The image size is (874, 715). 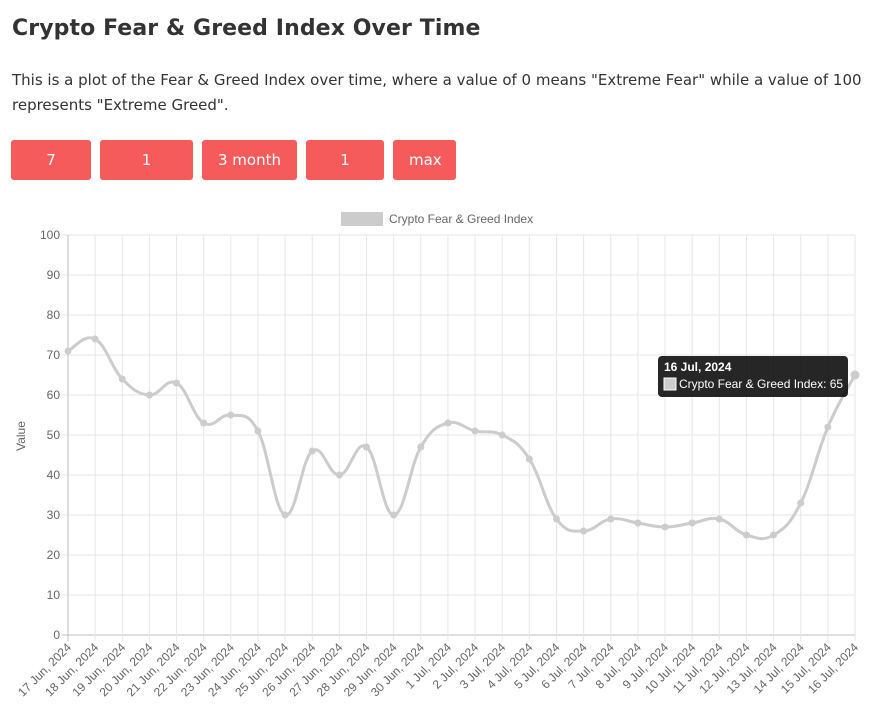 I want to click on tooltip-box, so click(x=753, y=376).